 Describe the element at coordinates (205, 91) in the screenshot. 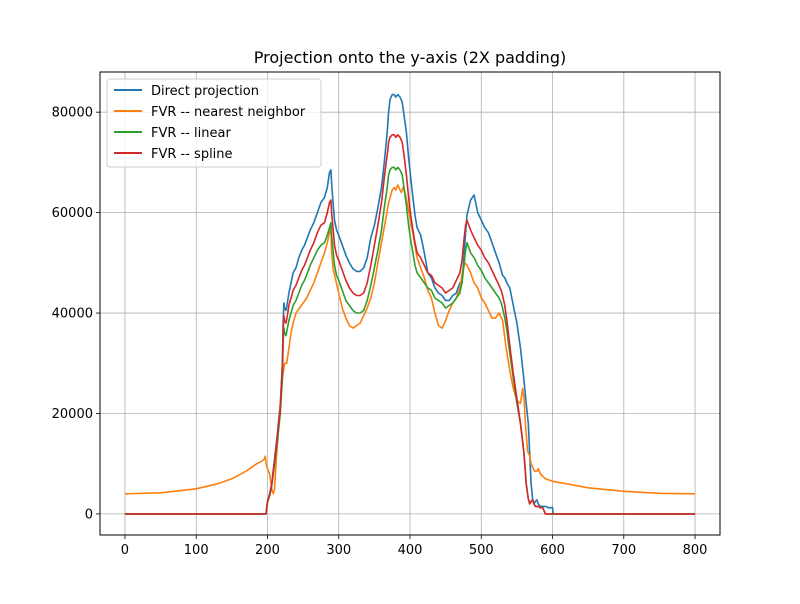

I see `legend-label-0: Direct projection` at that location.